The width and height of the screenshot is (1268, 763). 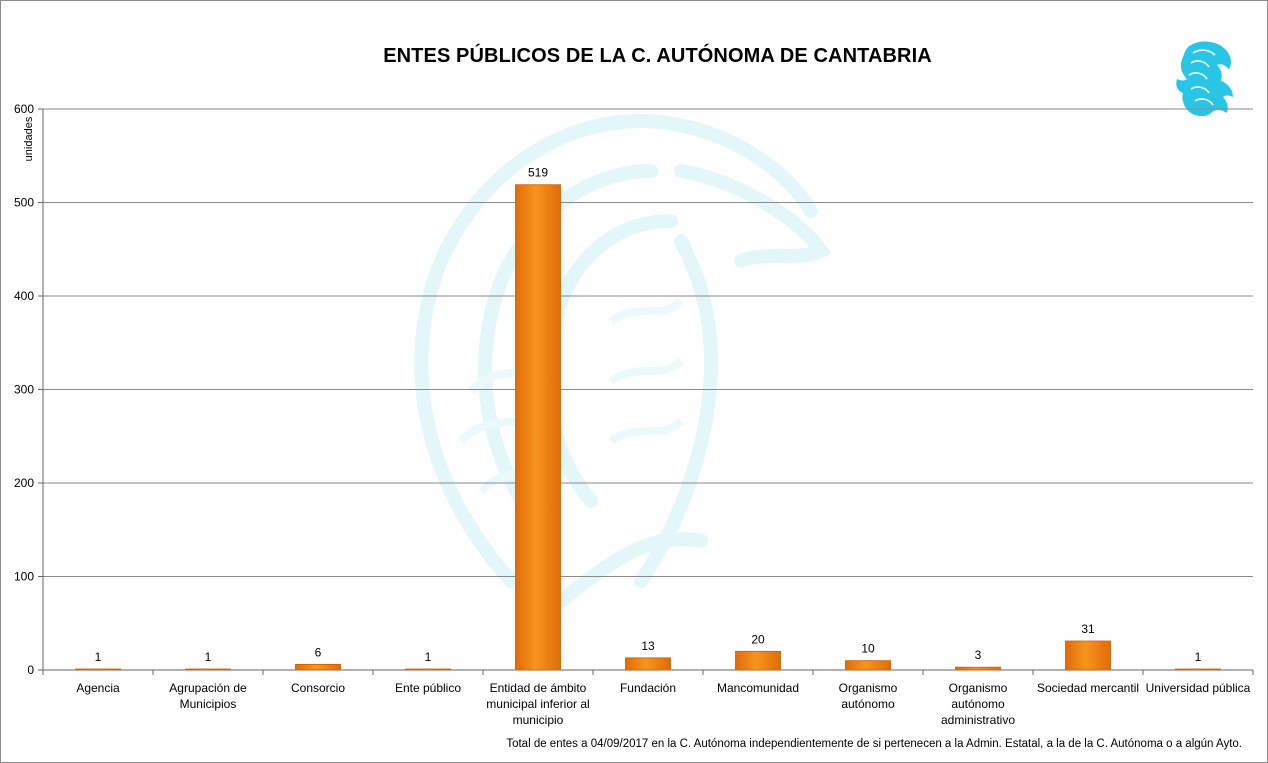 I want to click on x-tick-label: Organismo autónomo, so click(x=868, y=696).